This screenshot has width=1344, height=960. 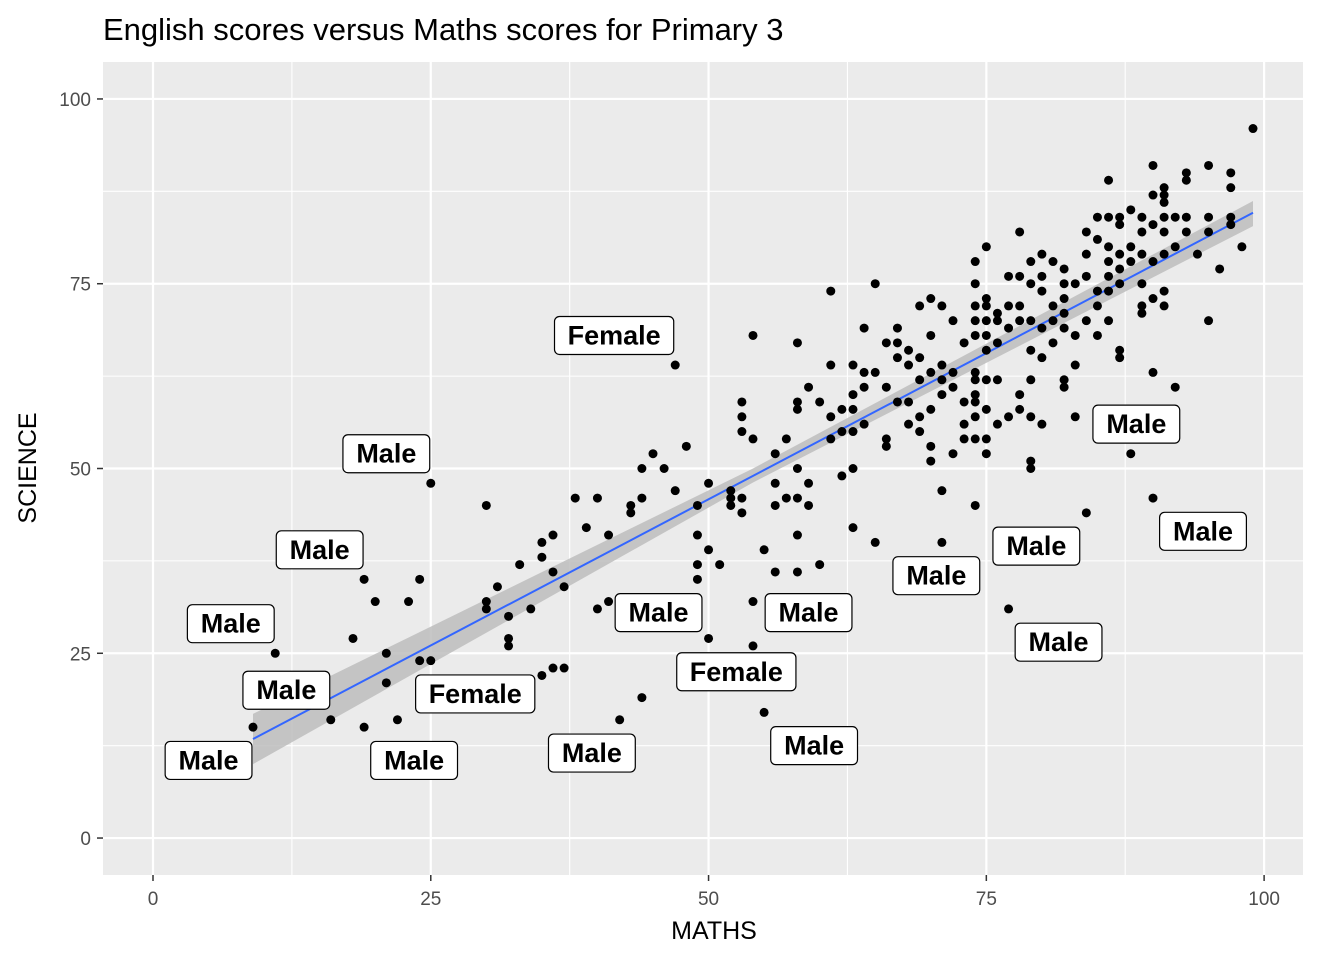 I want to click on point-label: Female, so click(x=736, y=672).